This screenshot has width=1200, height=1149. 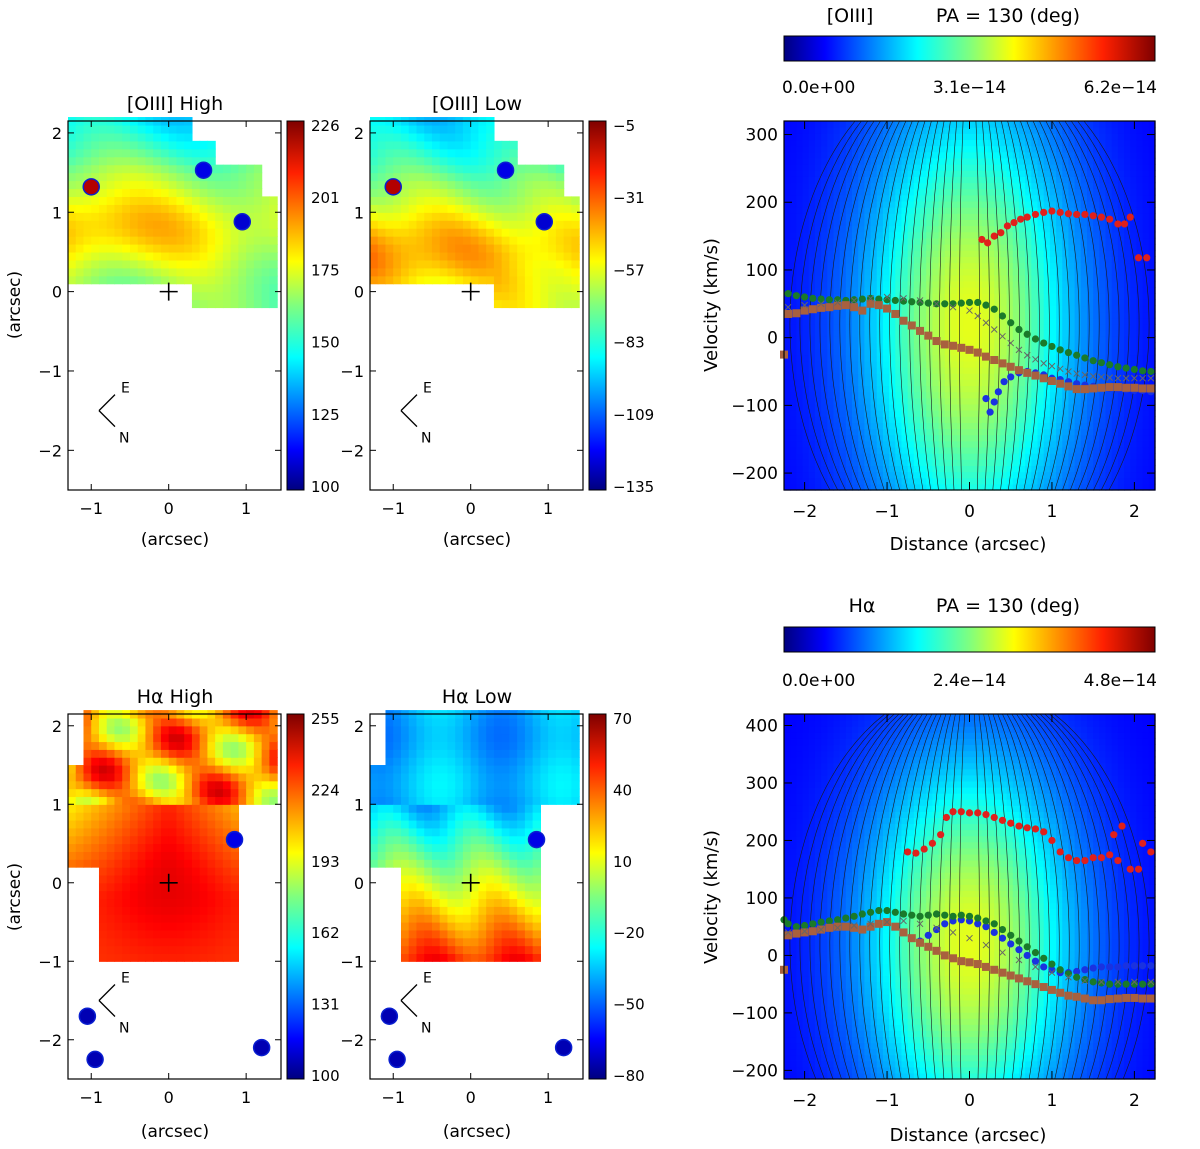 What do you see at coordinates (352, 450) in the screenshot?
I see `y-tick-label: −2` at bounding box center [352, 450].